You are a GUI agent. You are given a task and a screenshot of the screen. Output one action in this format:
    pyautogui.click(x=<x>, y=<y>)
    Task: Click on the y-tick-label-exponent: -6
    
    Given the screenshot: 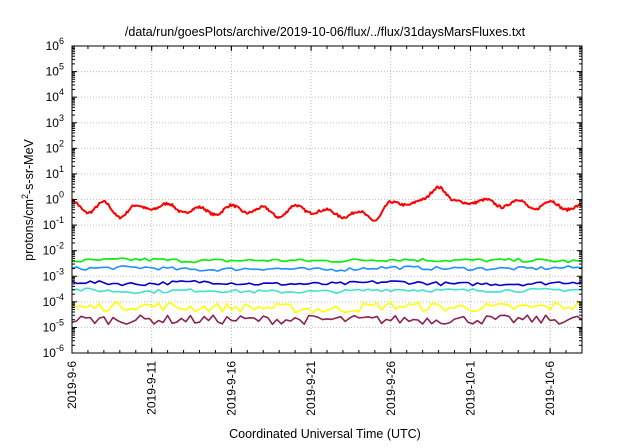 What is the action you would take?
    pyautogui.click(x=60, y=348)
    